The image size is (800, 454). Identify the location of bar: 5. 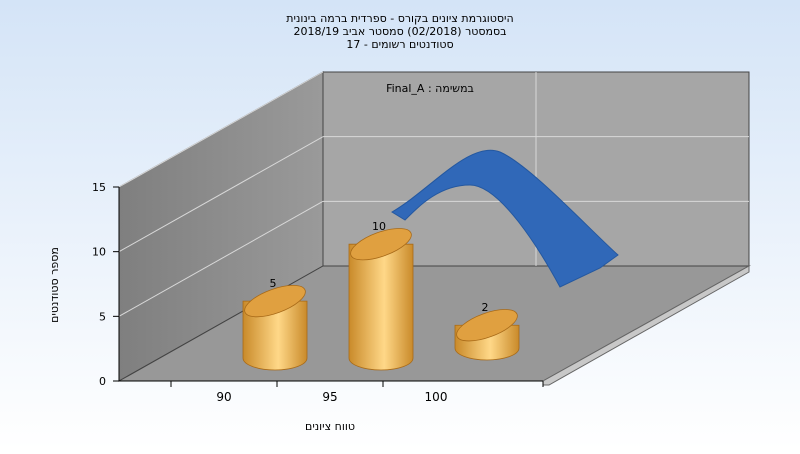
(275, 324).